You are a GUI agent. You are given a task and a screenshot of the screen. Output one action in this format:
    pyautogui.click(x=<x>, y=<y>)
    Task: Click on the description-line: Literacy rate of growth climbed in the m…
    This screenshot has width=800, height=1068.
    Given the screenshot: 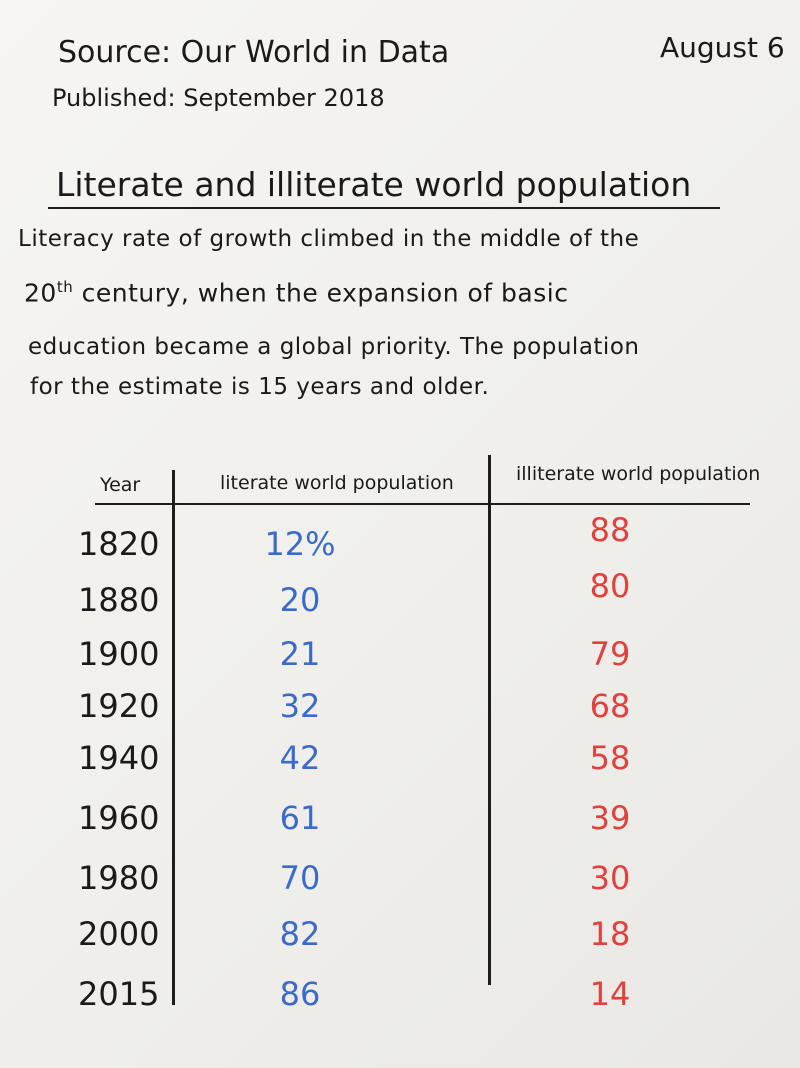 What is the action you would take?
    pyautogui.click(x=329, y=239)
    